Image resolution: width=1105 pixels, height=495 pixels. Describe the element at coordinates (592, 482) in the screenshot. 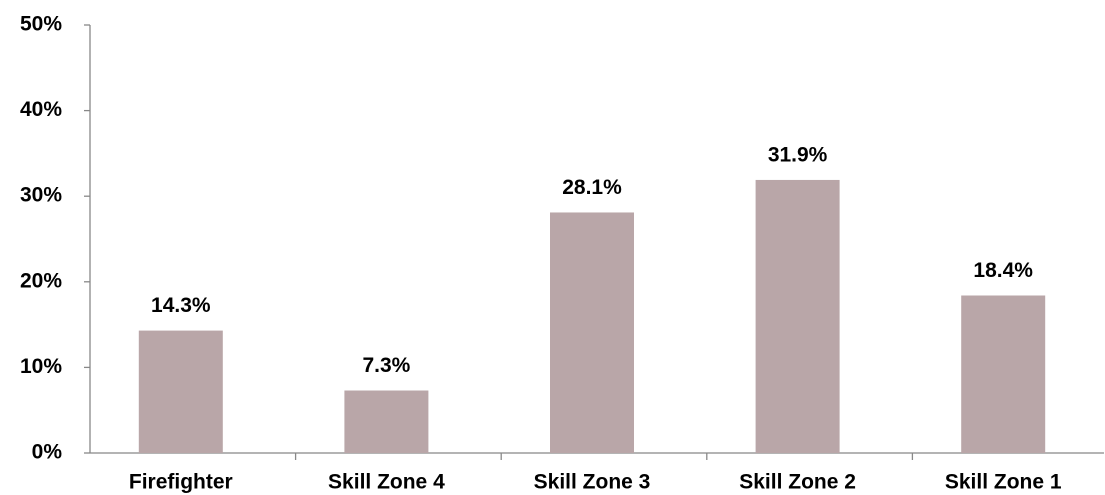

I see `x-tick-label: Skill Zone 3` at that location.